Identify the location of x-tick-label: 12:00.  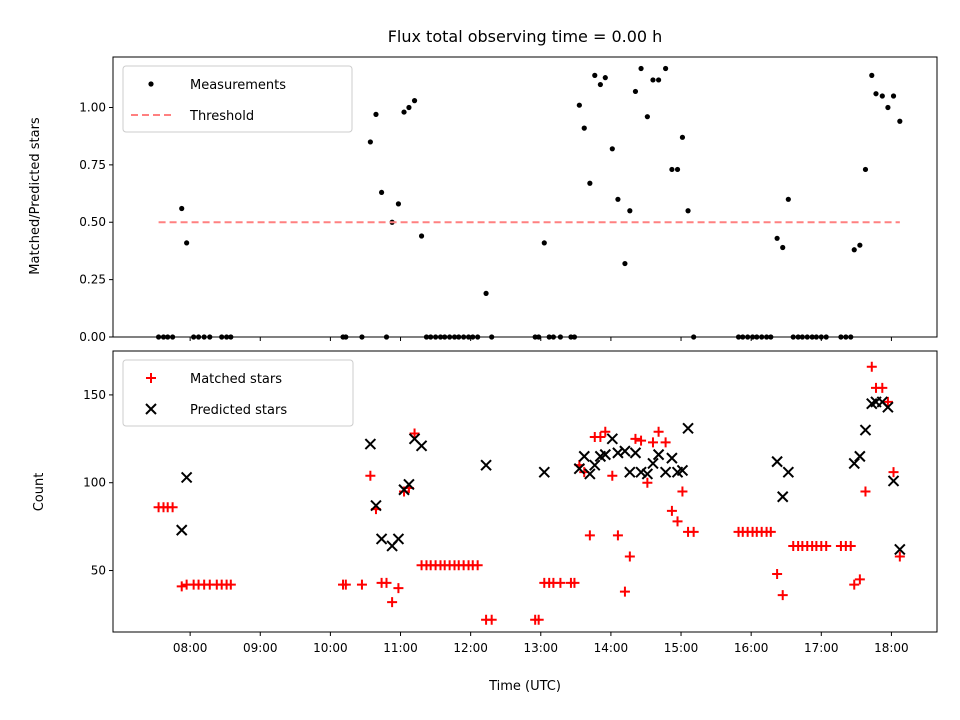
(470, 648).